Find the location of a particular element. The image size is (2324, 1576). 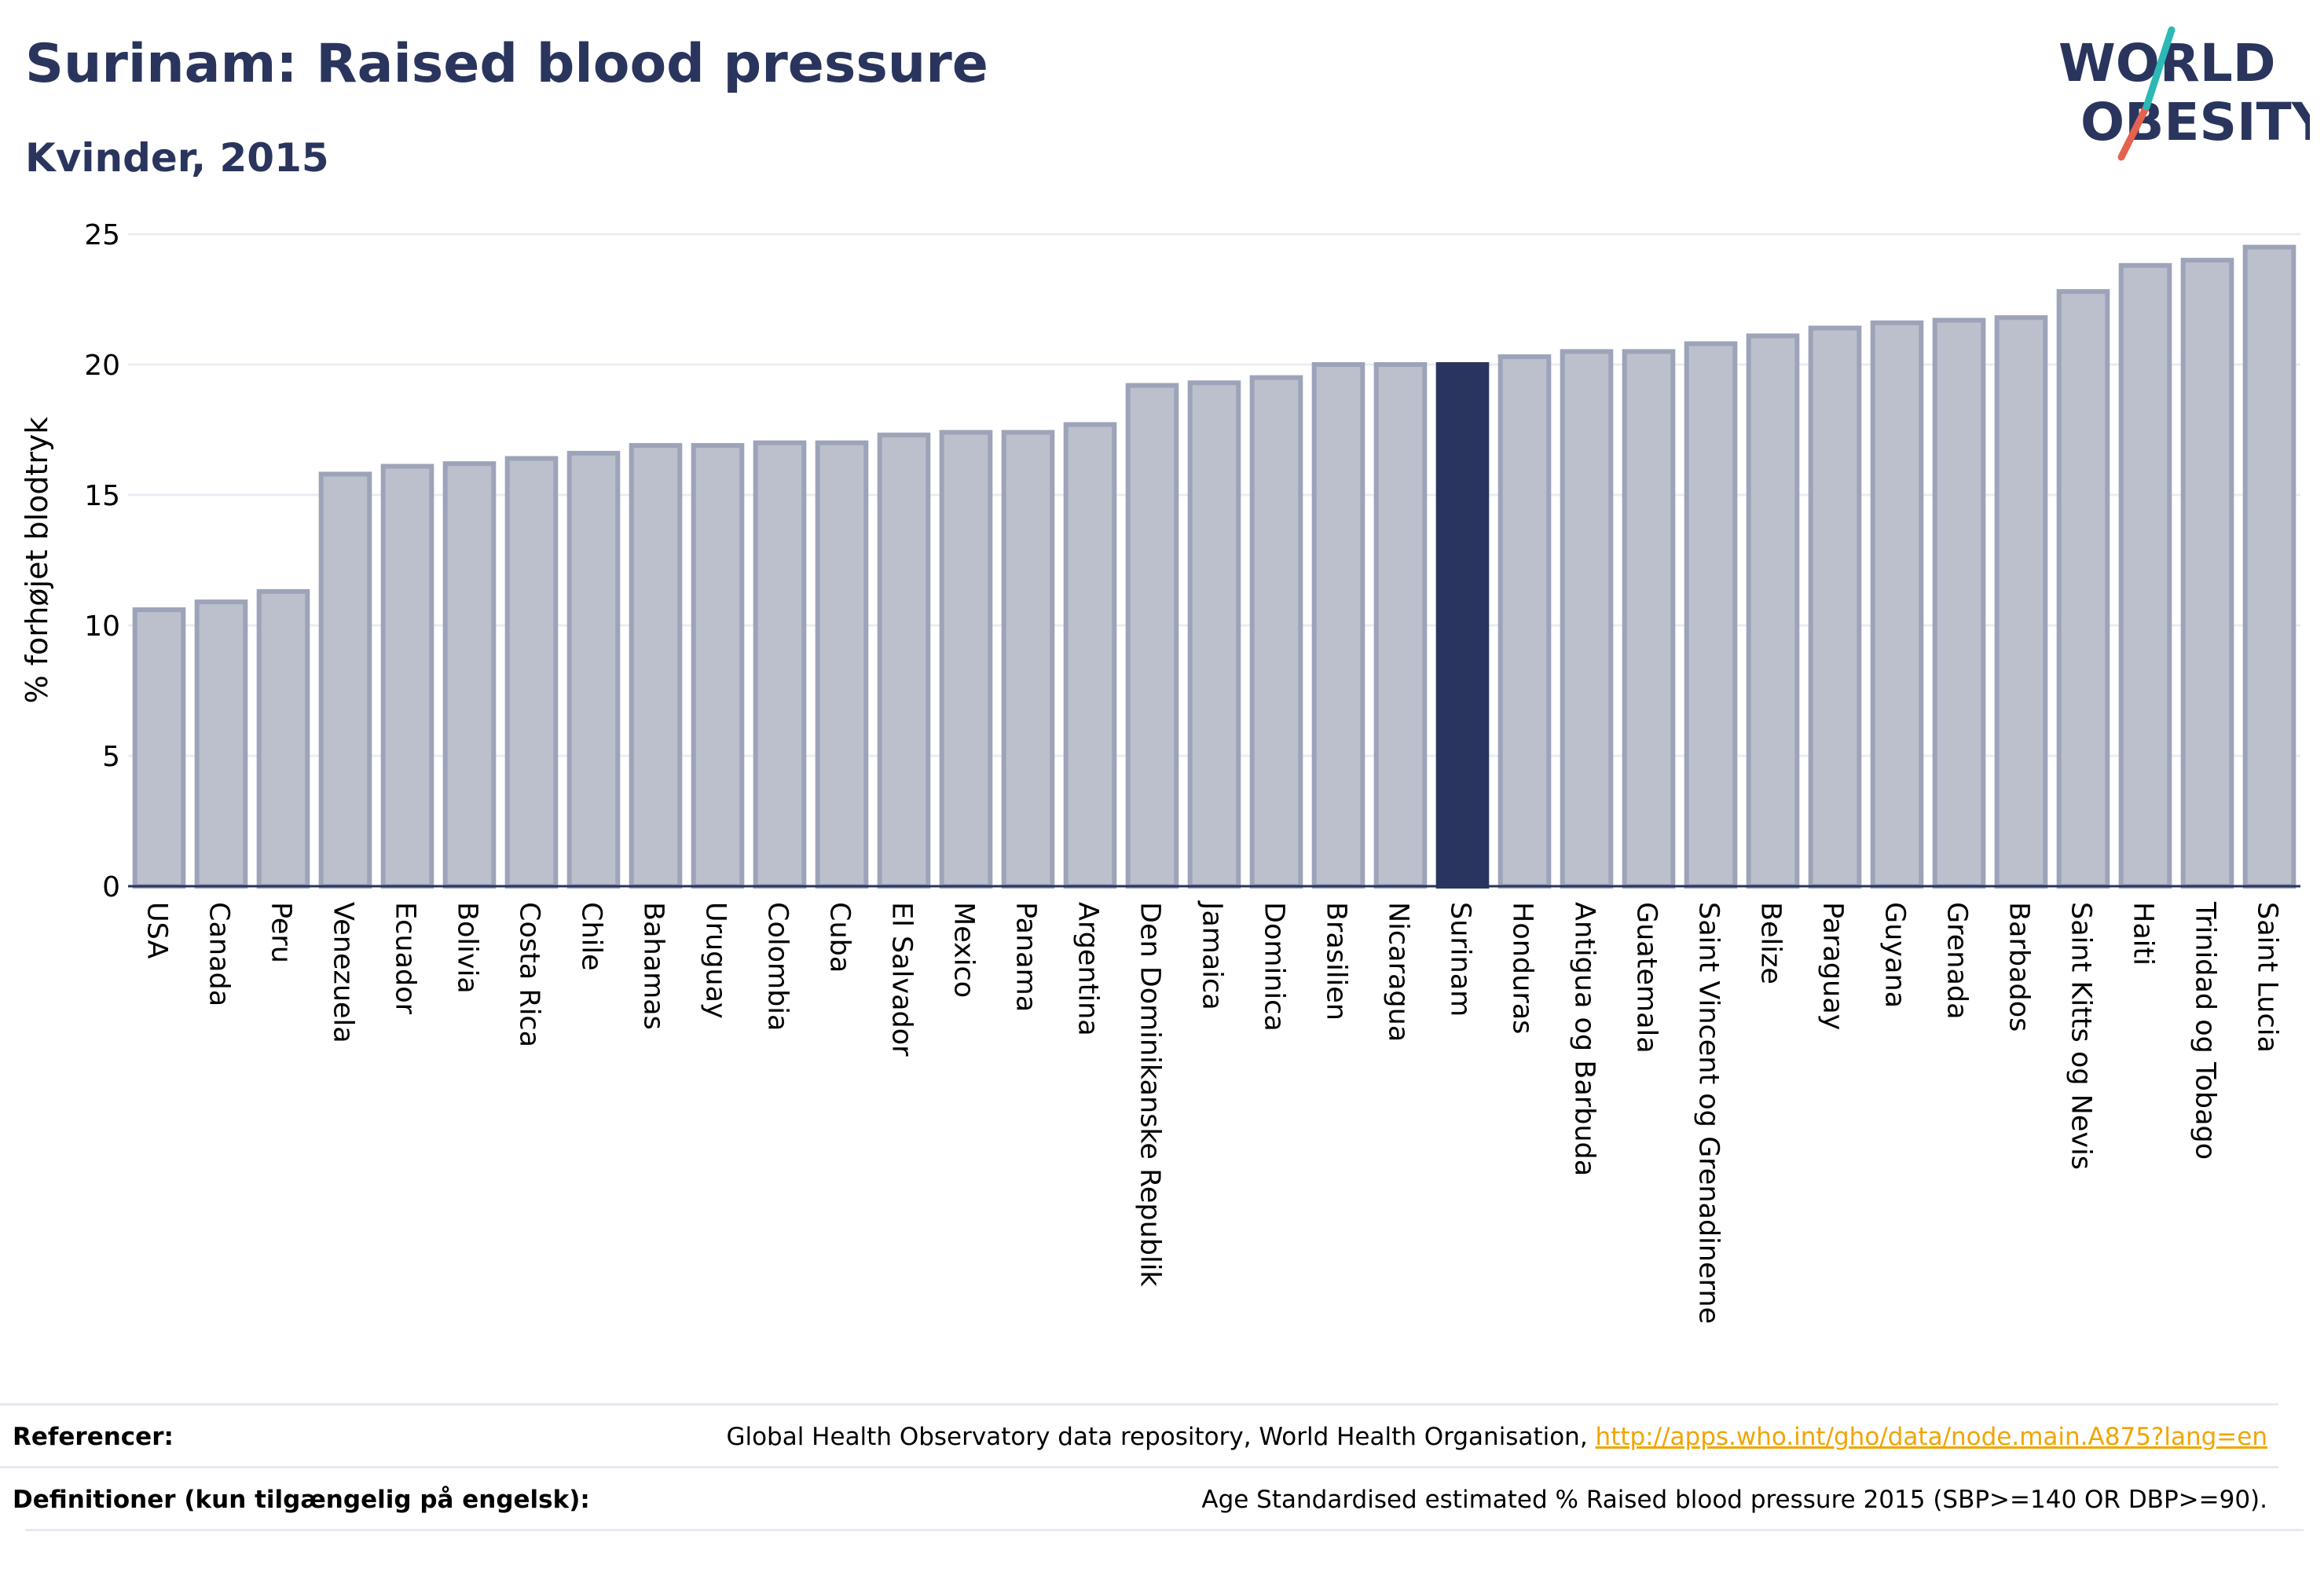

x-tick-label: Paraguay is located at coordinates (1833, 966).